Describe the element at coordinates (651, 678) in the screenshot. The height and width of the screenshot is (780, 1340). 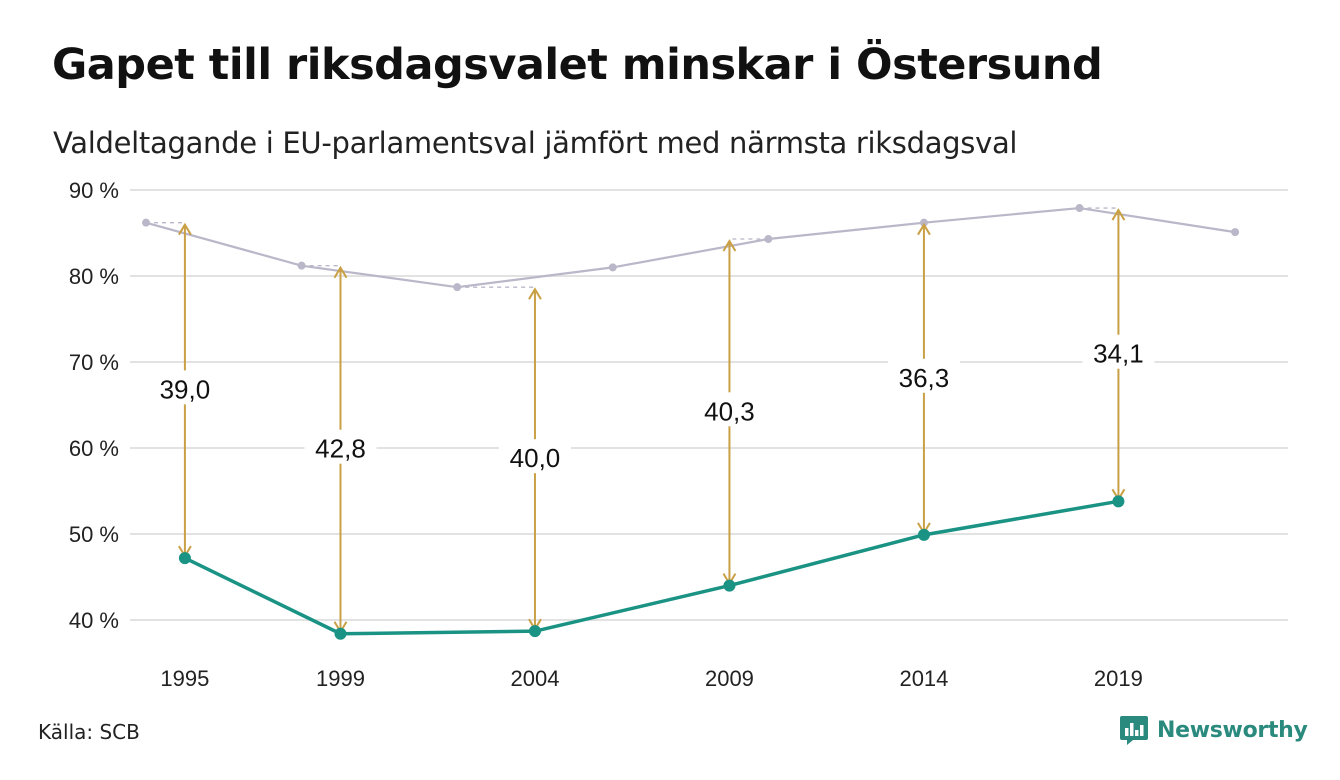
I see `x-axis-ticks: 1995 1999 2004 2009 2014 2019` at that location.